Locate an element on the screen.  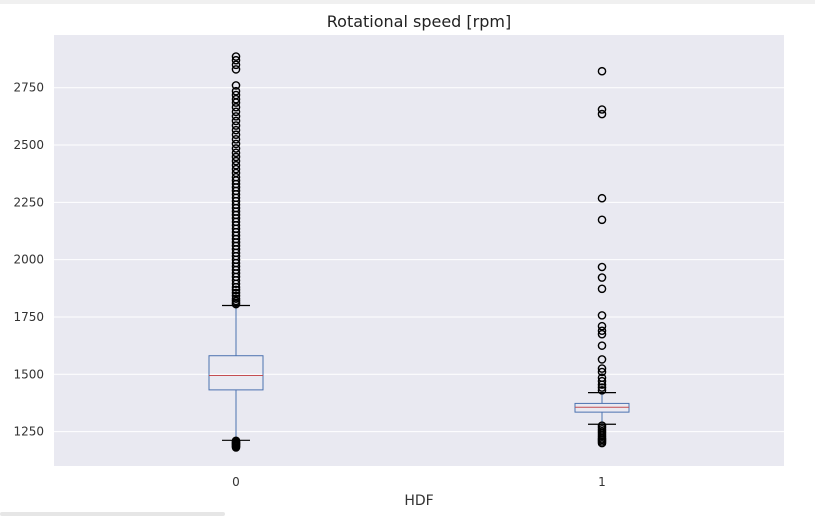
x-tick-label: 0 is located at coordinates (236, 482).